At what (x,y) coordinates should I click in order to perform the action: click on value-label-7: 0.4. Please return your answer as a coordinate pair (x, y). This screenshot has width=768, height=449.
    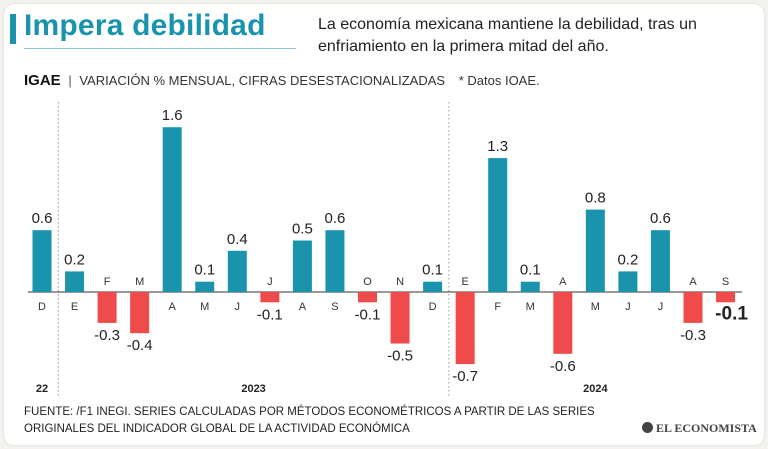
    Looking at the image, I should click on (237, 239).